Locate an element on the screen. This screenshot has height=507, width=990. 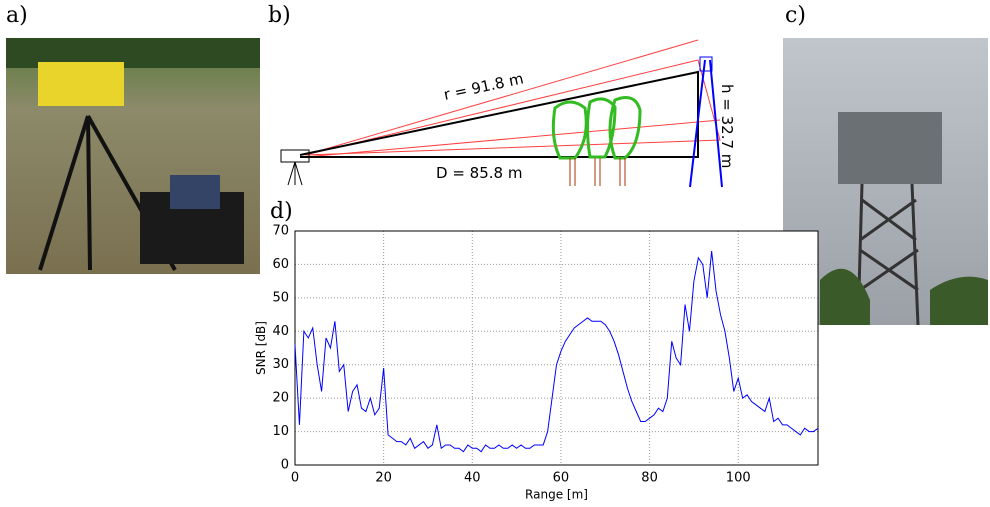
y-tick-label: 70 is located at coordinates (280, 231).